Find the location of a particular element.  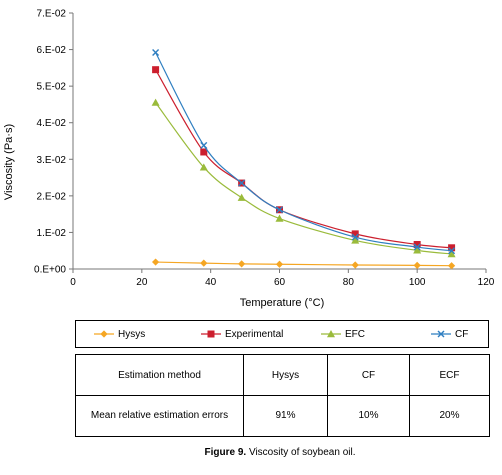

legend-marker-efc is located at coordinates (331, 334).